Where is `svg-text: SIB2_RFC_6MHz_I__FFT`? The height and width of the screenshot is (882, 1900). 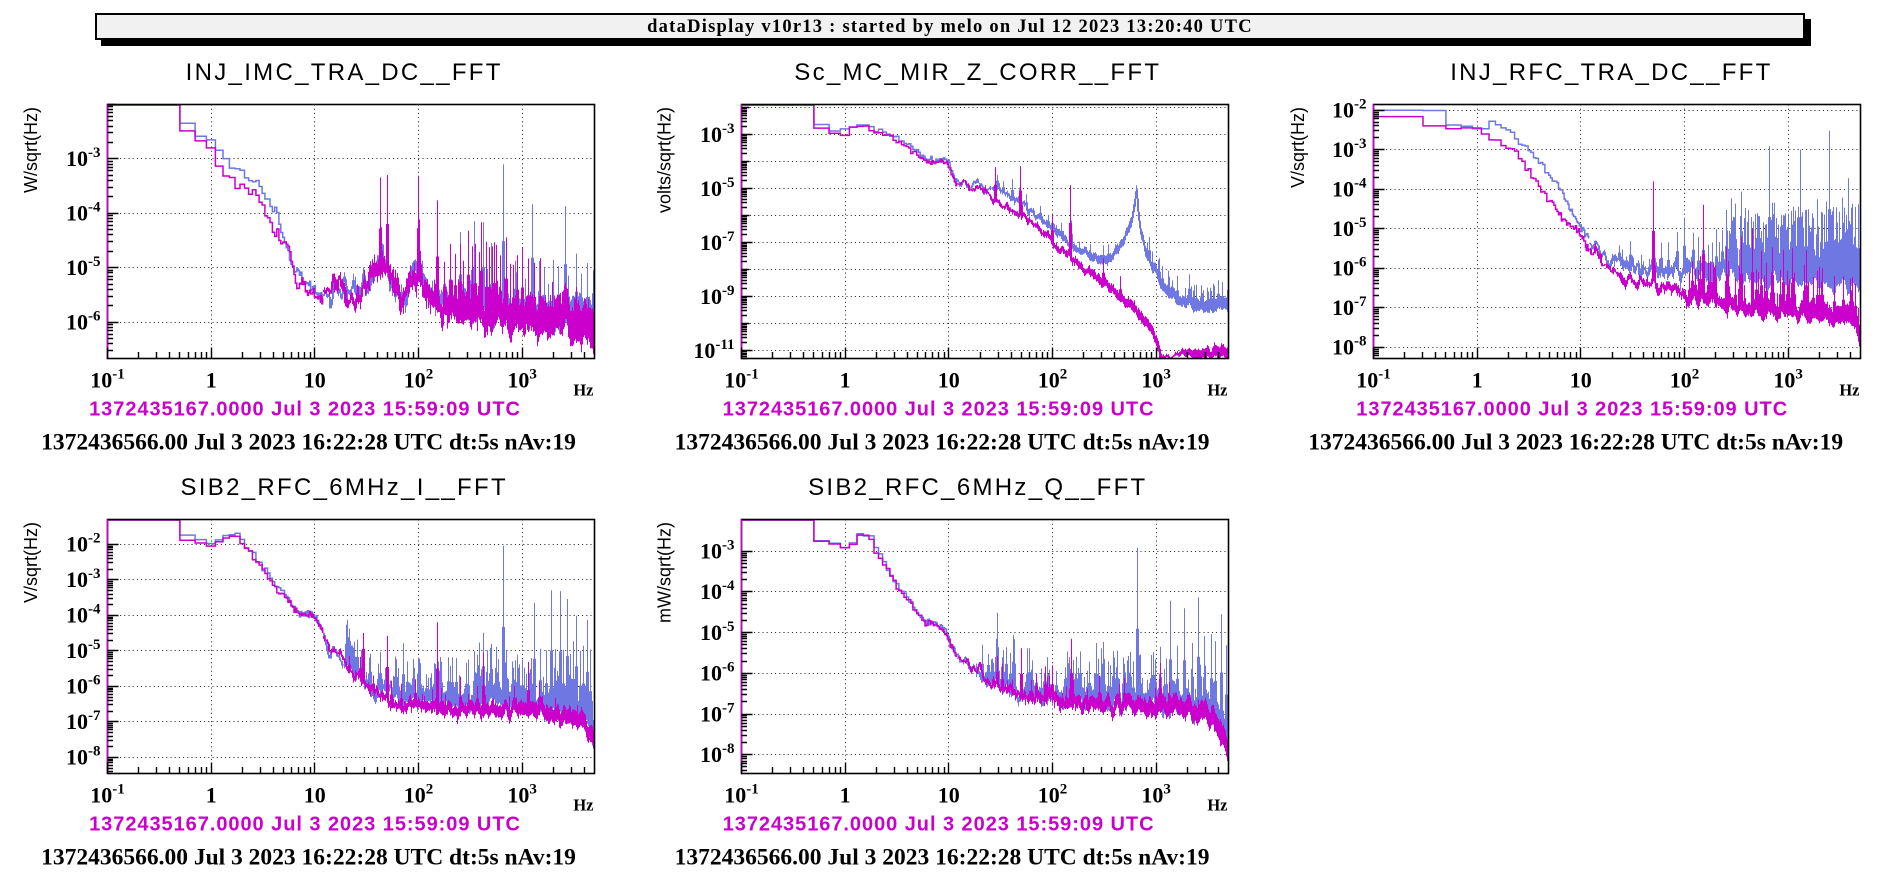 svg-text: SIB2_RFC_6MHz_I__FFT is located at coordinates (343, 487).